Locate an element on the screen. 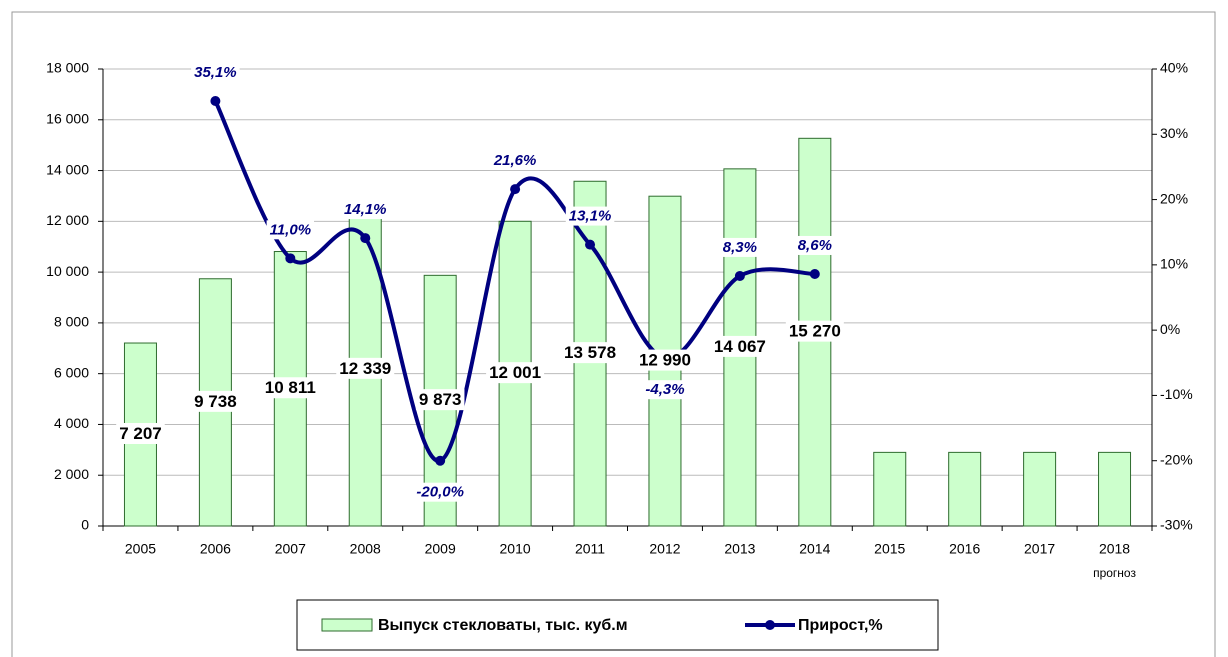 Image resolution: width=1228 pixels, height=657 pixels. x-tick-label: 2016 is located at coordinates (964, 549).